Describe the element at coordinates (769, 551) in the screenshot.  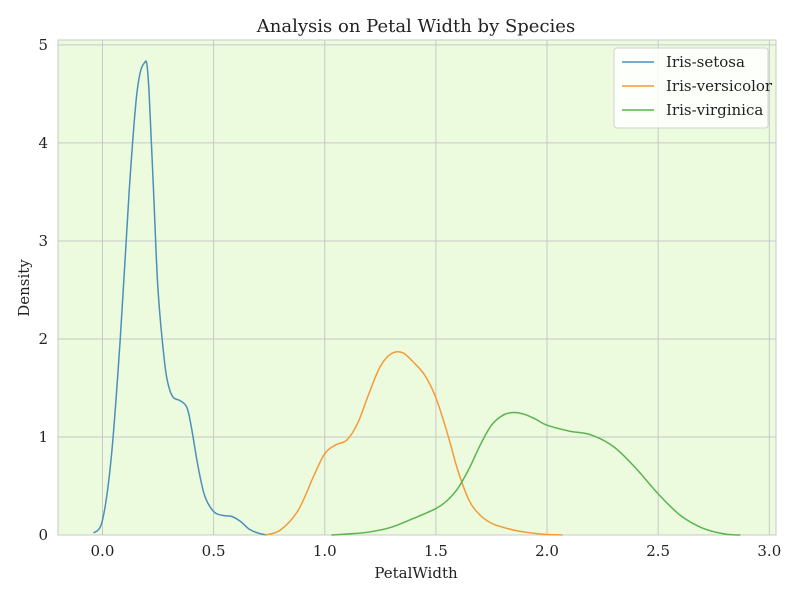
I see `x-tick-label: 3.0` at that location.